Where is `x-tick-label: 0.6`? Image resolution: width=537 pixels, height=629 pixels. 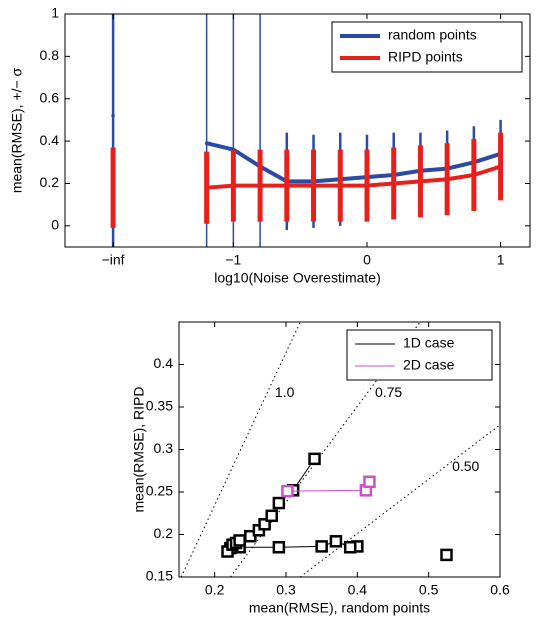
x-tick-label: 0.6 is located at coordinates (500, 590).